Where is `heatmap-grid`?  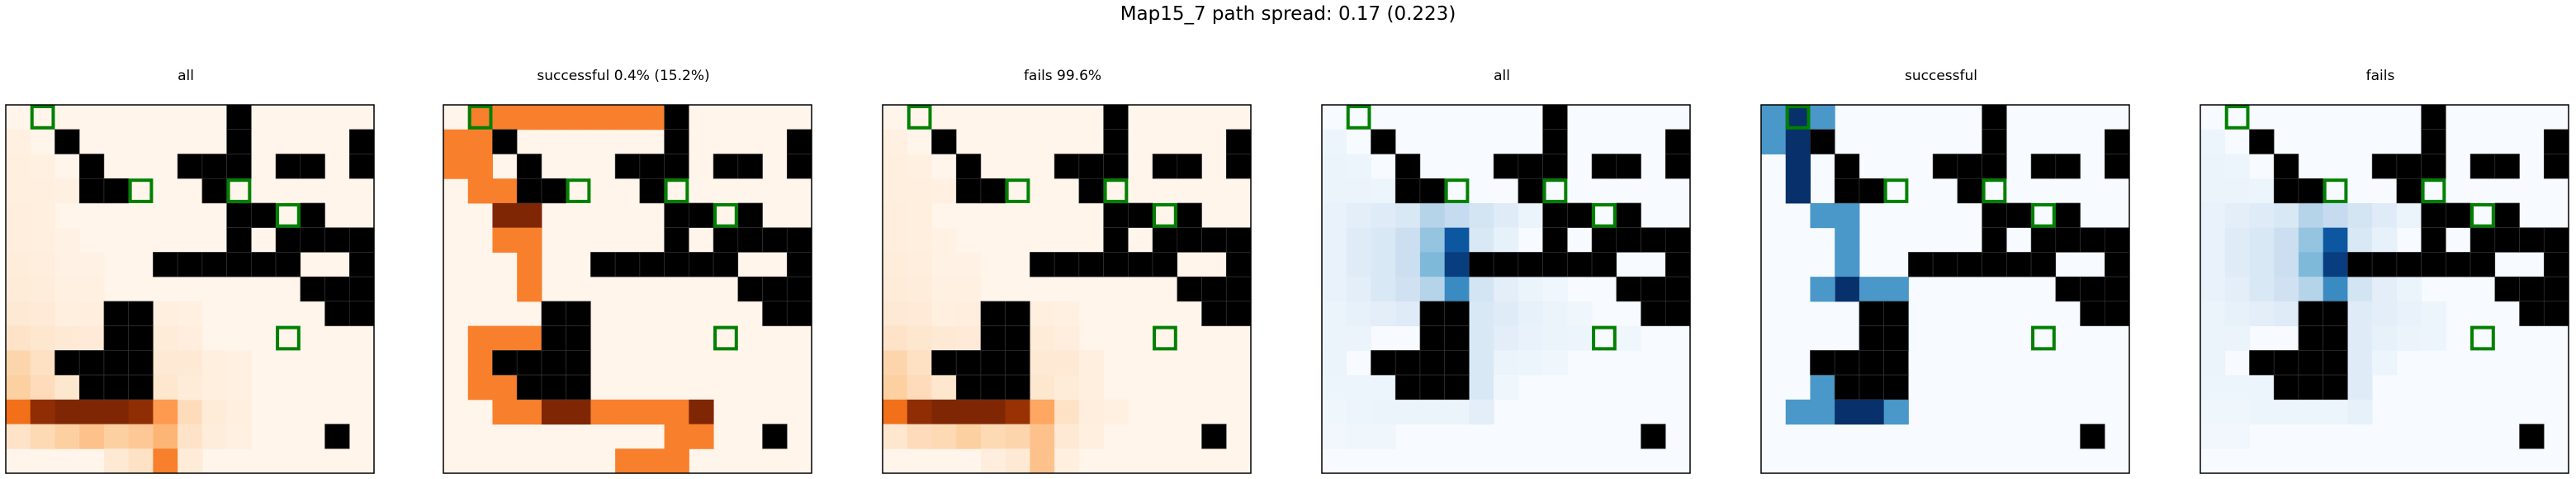 heatmap-grid is located at coordinates (2384, 289).